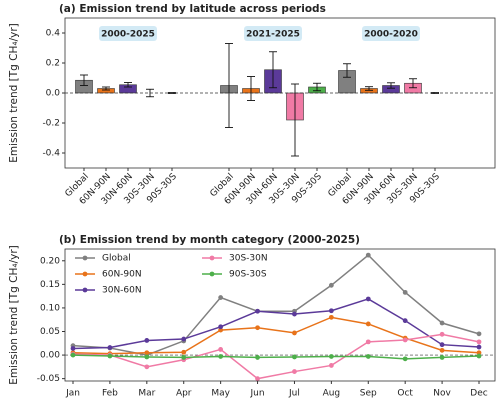 The image size is (500, 407). What do you see at coordinates (50, 285) in the screenshot?
I see `y-tick-label: 0.15` at bounding box center [50, 285].